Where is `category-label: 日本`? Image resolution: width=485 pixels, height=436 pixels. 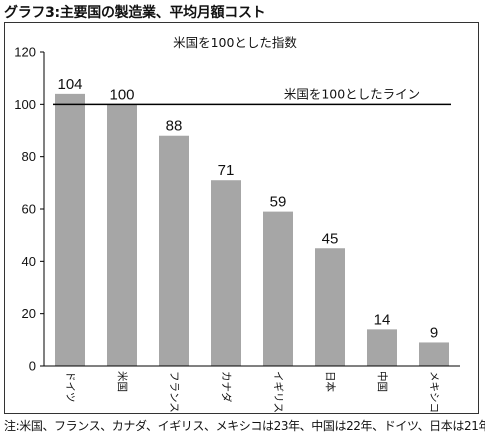
category-label: 日本 is located at coordinates (330, 381).